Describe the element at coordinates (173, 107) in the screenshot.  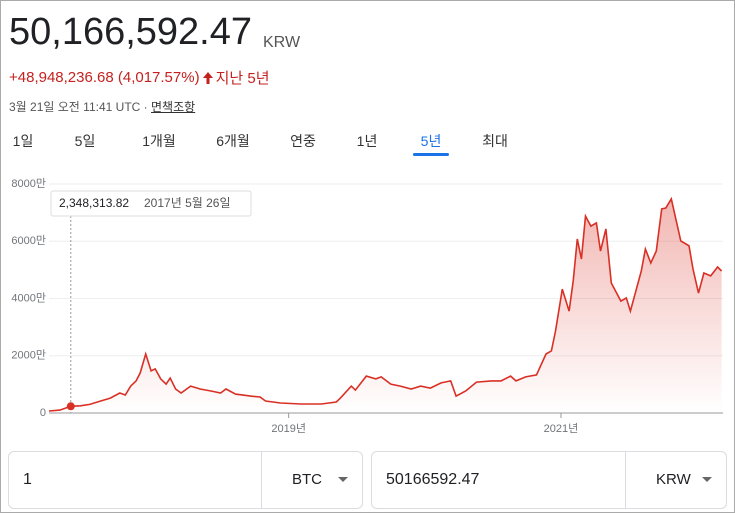
I see `disclaimer-link: 면책조항` at that location.